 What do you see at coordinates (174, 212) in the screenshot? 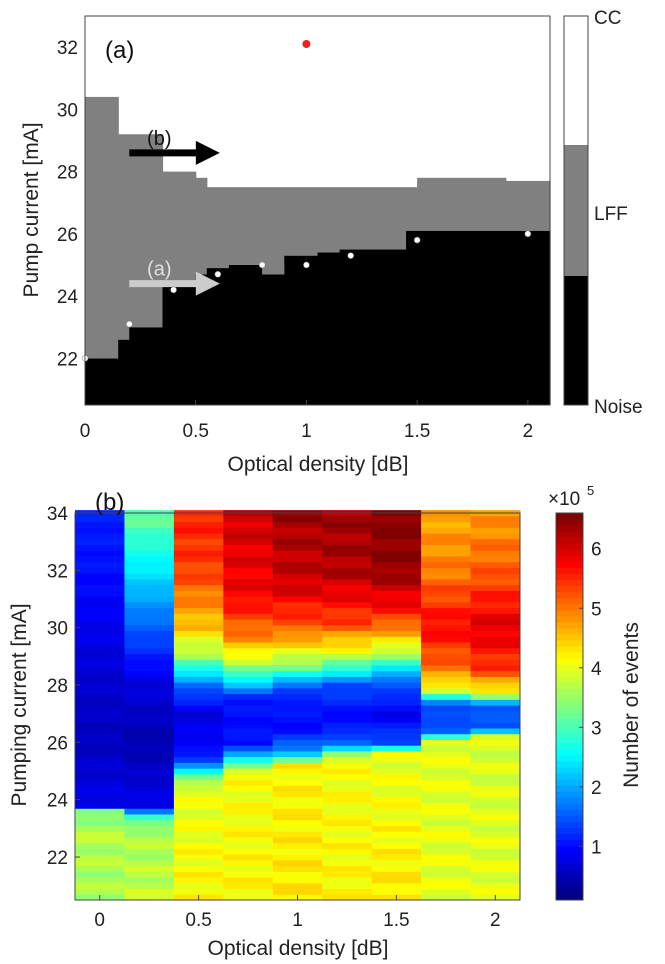
I see `panel-a-arrows: (b) (a)` at bounding box center [174, 212].